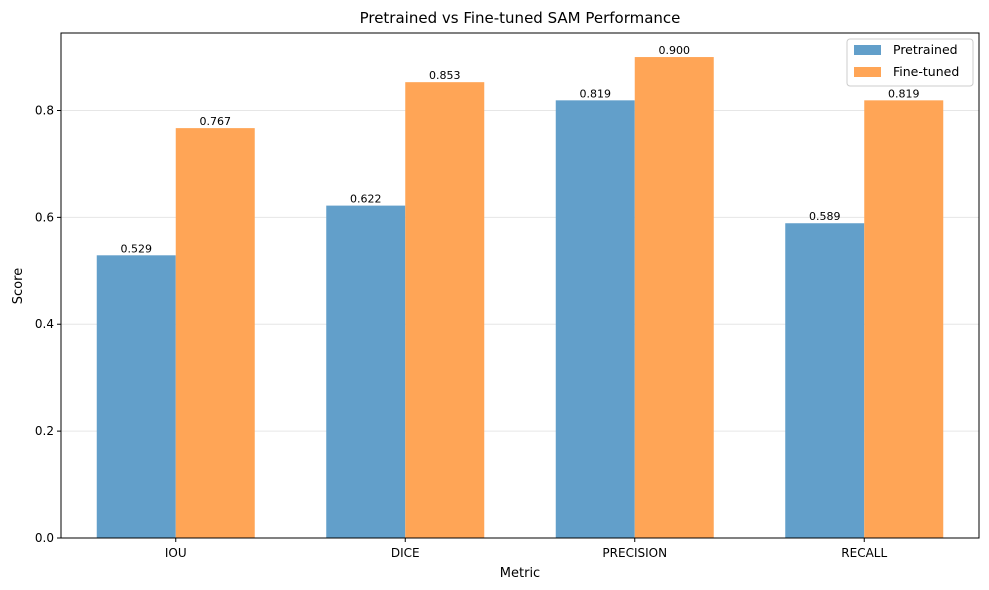  Describe the element at coordinates (366, 371) in the screenshot. I see `bar-pretrained-dice` at that location.